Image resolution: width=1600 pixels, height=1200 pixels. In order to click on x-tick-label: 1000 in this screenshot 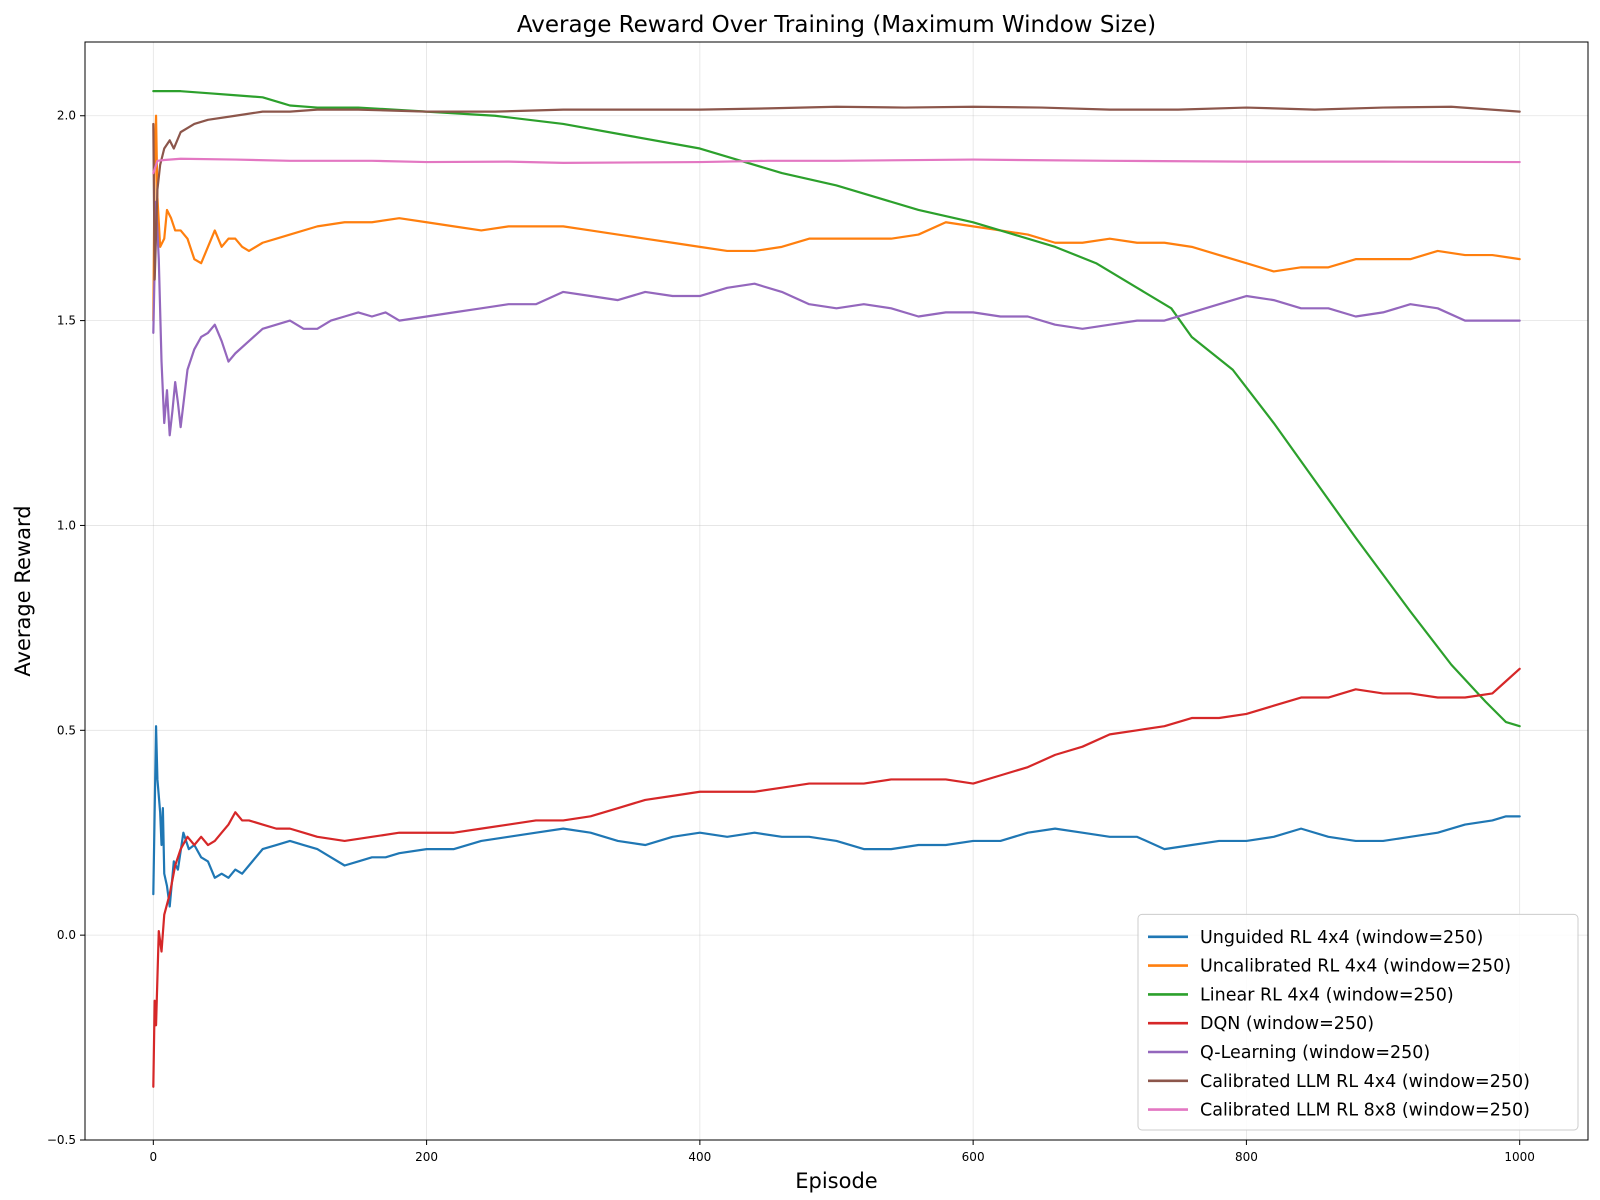, I will do `click(1519, 1157)`.